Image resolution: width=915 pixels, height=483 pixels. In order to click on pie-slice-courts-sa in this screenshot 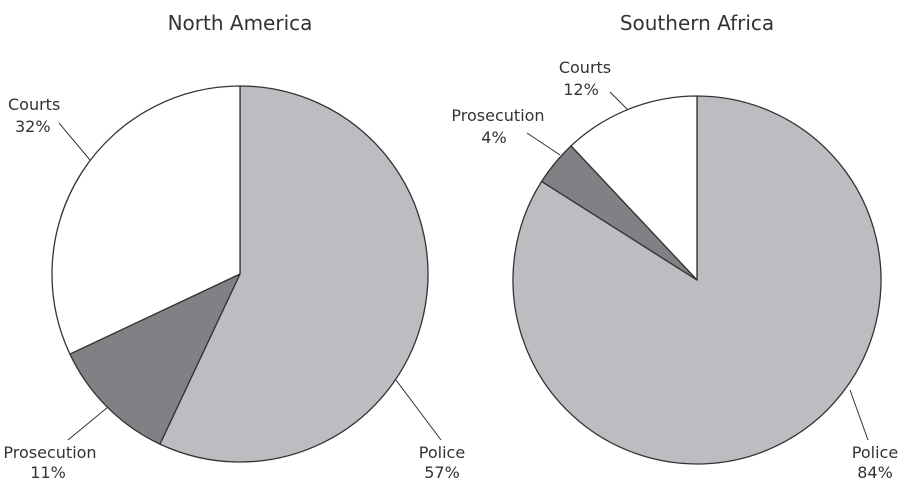, I will do `click(634, 188)`.